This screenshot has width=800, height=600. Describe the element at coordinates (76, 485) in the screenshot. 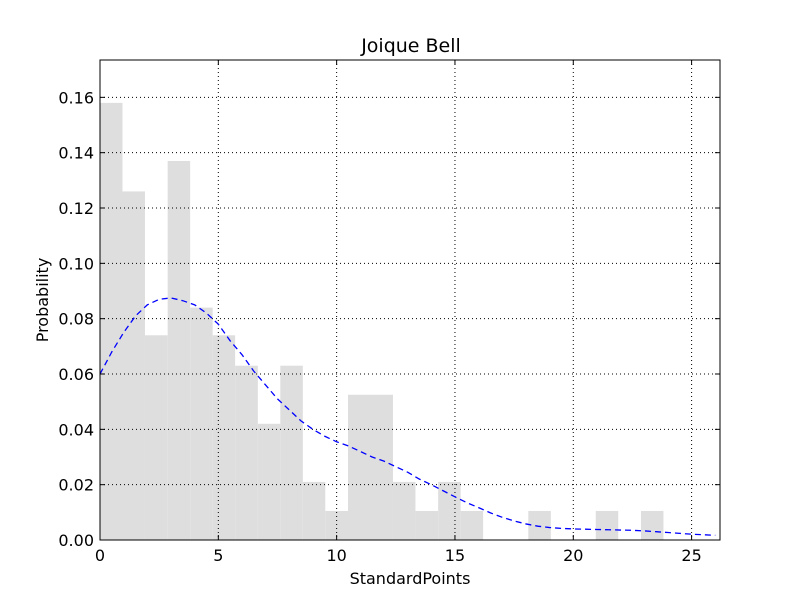

I see `y-tick-label: 0.02` at that location.